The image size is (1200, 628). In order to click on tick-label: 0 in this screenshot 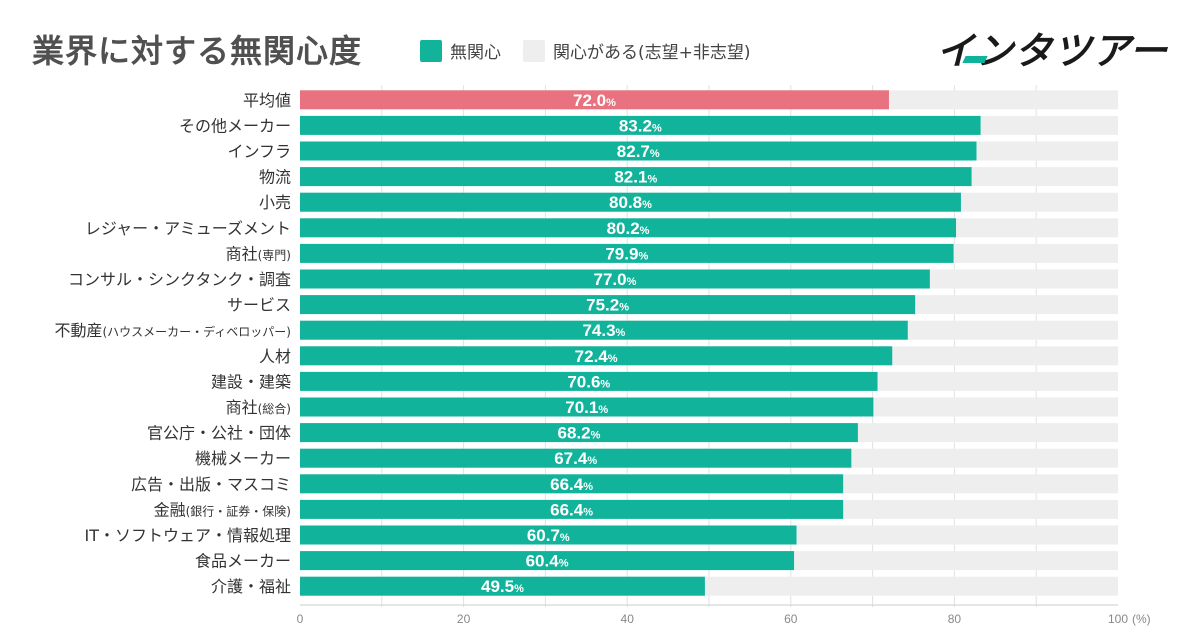, I will do `click(300, 619)`.